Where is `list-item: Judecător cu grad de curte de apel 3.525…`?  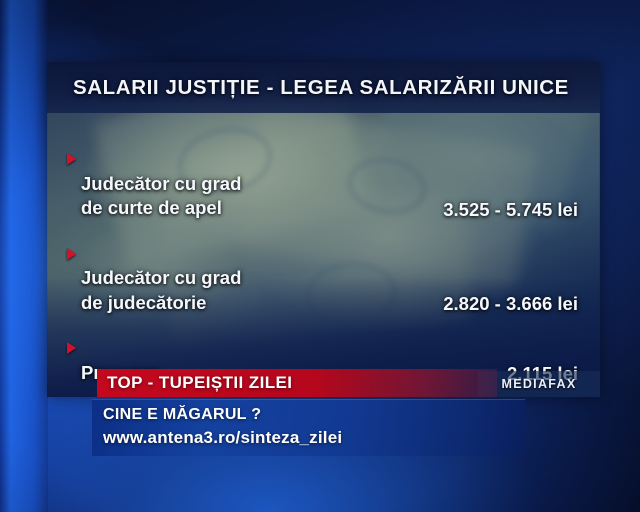 list-item: Judecător cu grad de curte de apel 3.525… is located at coordinates (322, 184).